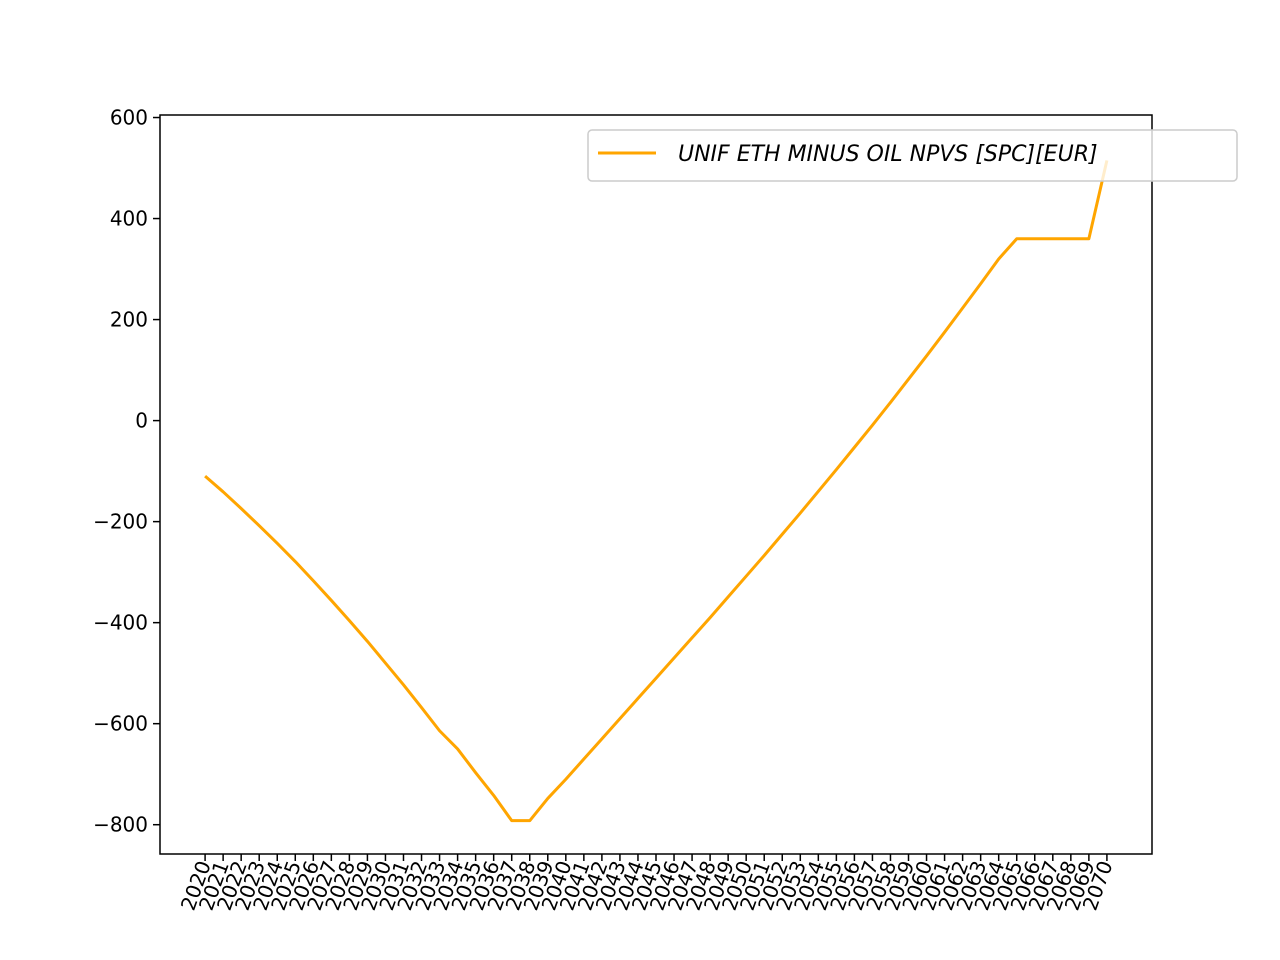  I want to click on y-tick-label: −400, so click(120, 623).